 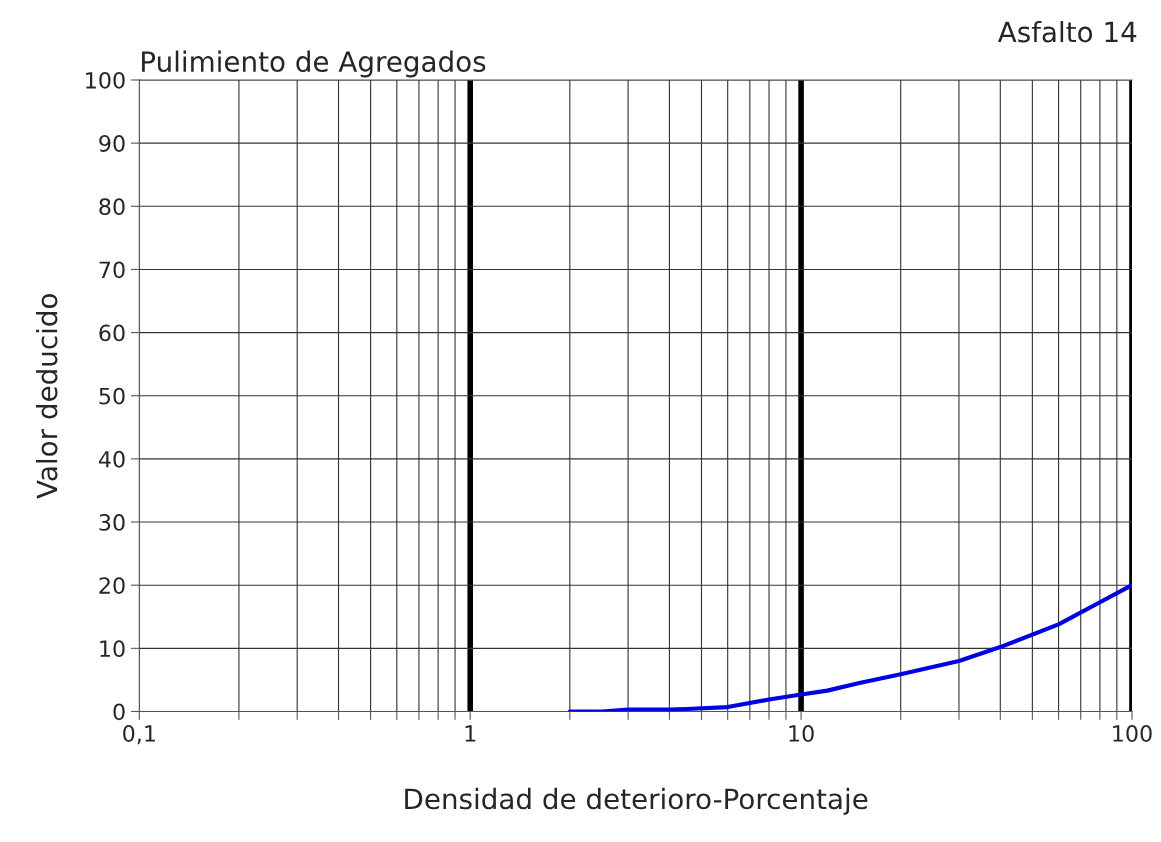 I want to click on y-tick-label: 20, so click(x=112, y=585).